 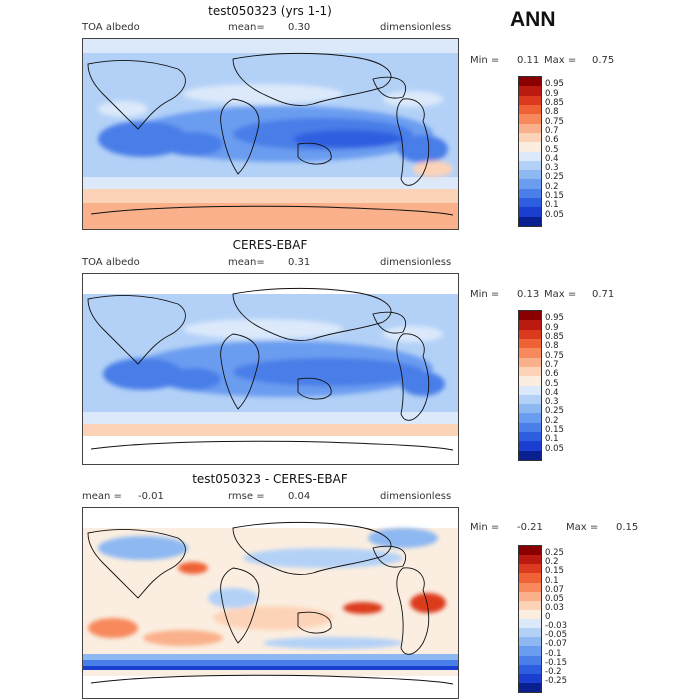 I want to click on panel-1-map, so click(x=270, y=134).